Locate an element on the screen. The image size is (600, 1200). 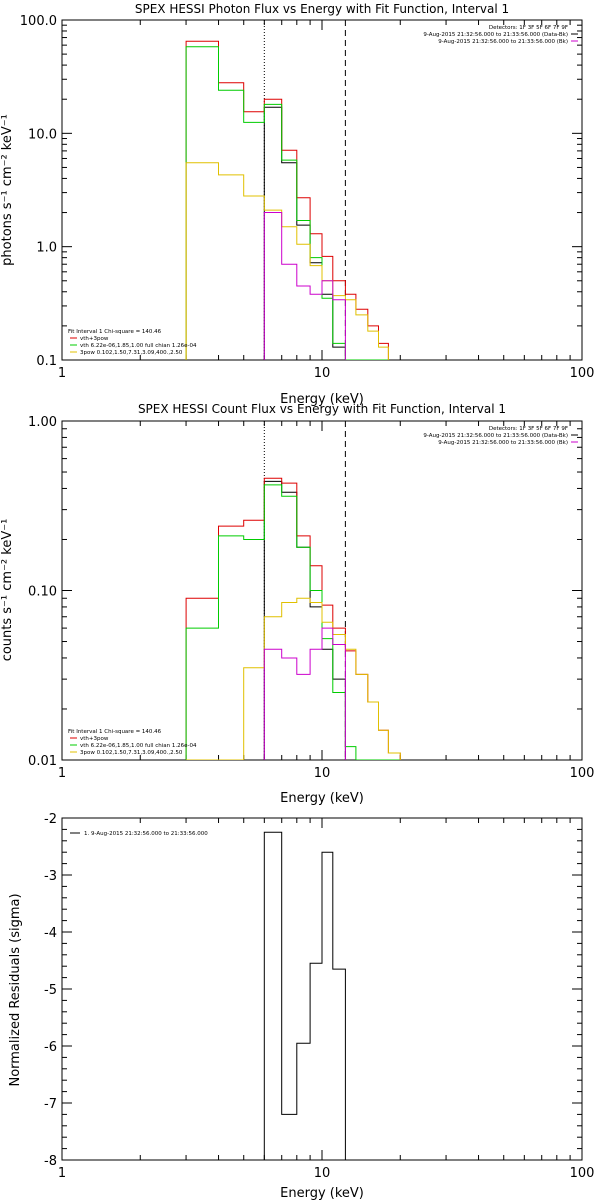
y-tick-label: 100.0 is located at coordinates (38, 21).